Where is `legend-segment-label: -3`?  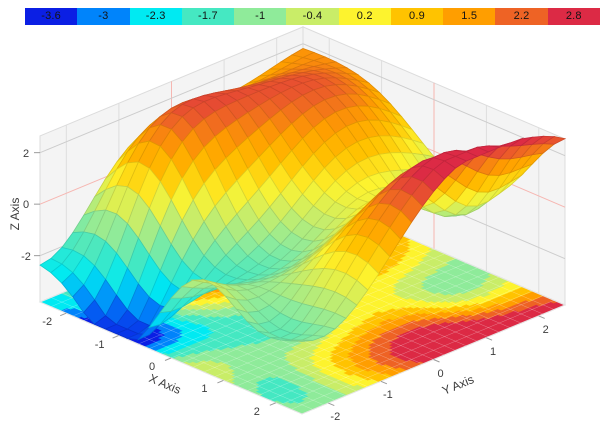 legend-segment-label: -3 is located at coordinates (103, 16).